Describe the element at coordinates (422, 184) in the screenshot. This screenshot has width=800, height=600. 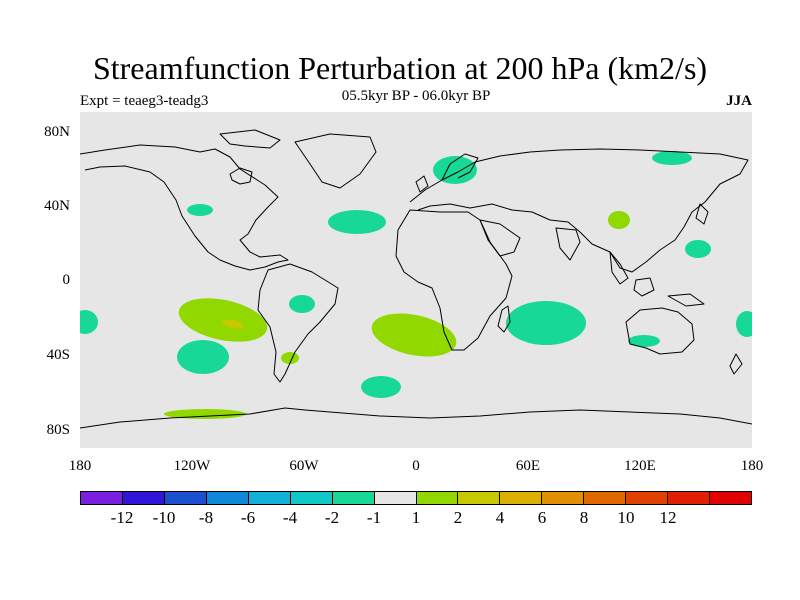
I see `coast-british-isles` at that location.